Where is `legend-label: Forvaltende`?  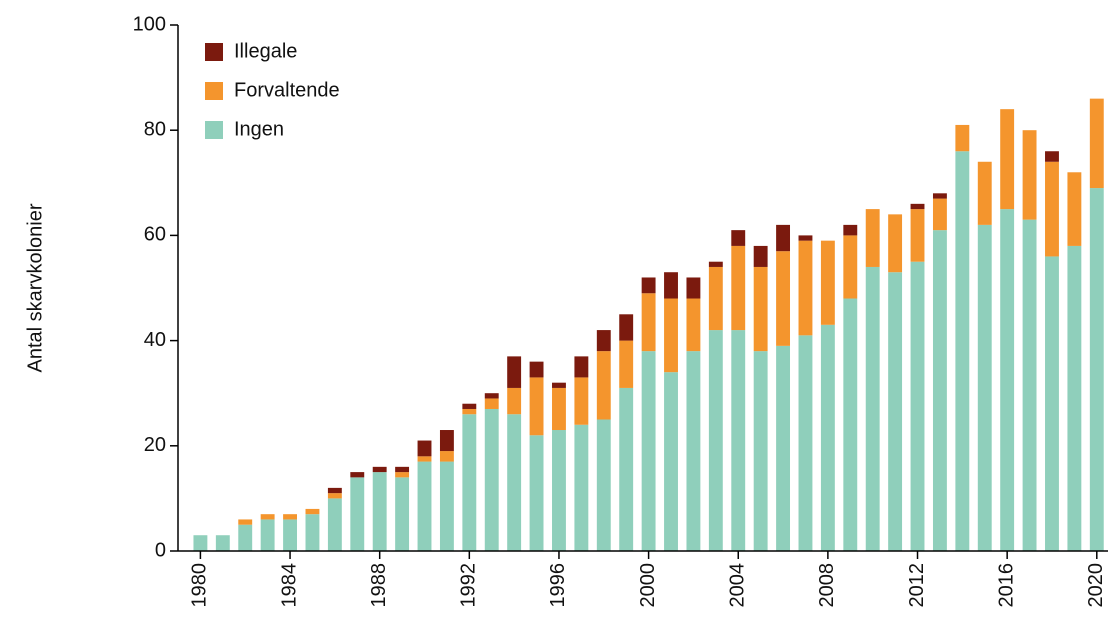 legend-label: Forvaltende is located at coordinates (287, 90).